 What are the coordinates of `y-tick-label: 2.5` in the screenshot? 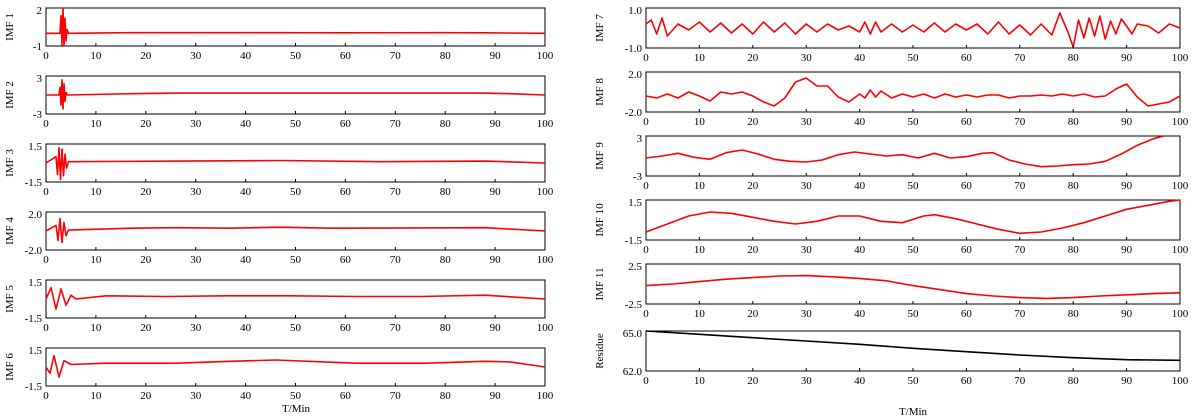 It's located at (635, 267).